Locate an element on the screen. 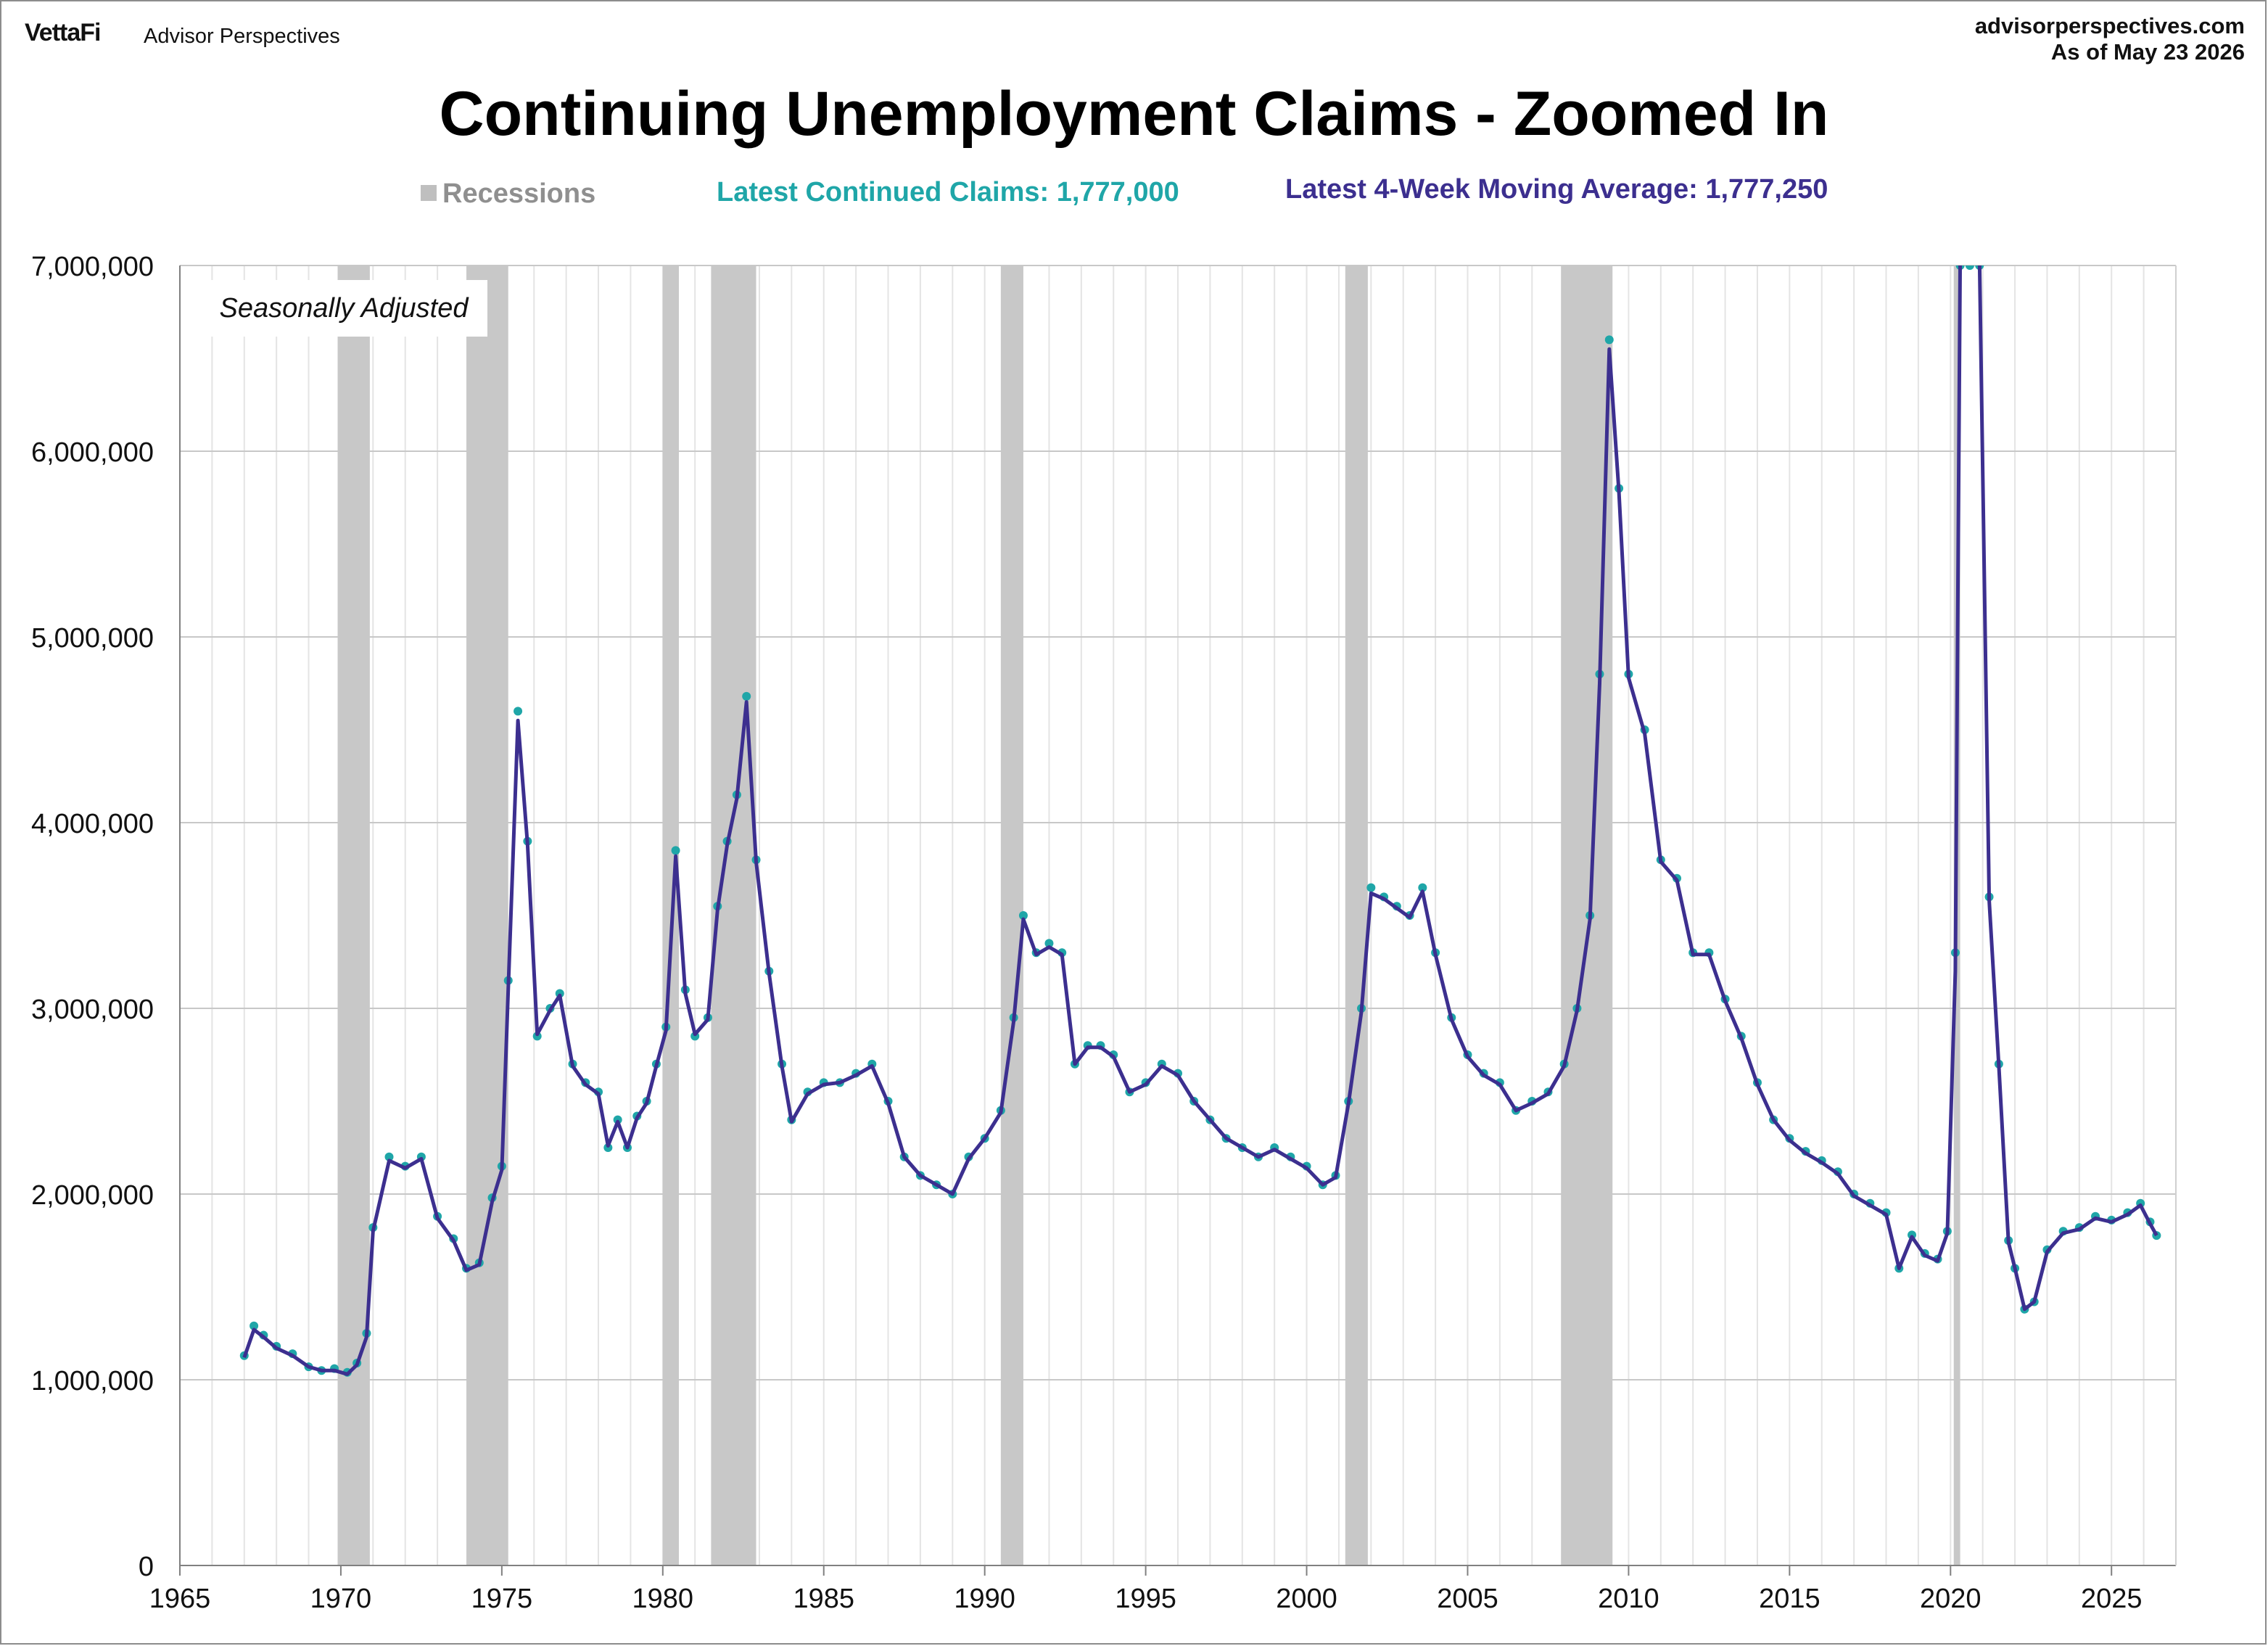 Image resolution: width=2268 pixels, height=1646 pixels. x-tick-label: 1995 is located at coordinates (1145, 1599).